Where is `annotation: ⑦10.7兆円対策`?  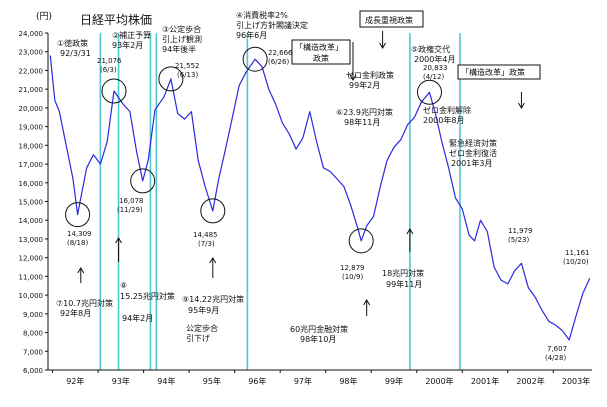 annotation: ⑦10.7兆円対策 is located at coordinates (84, 303).